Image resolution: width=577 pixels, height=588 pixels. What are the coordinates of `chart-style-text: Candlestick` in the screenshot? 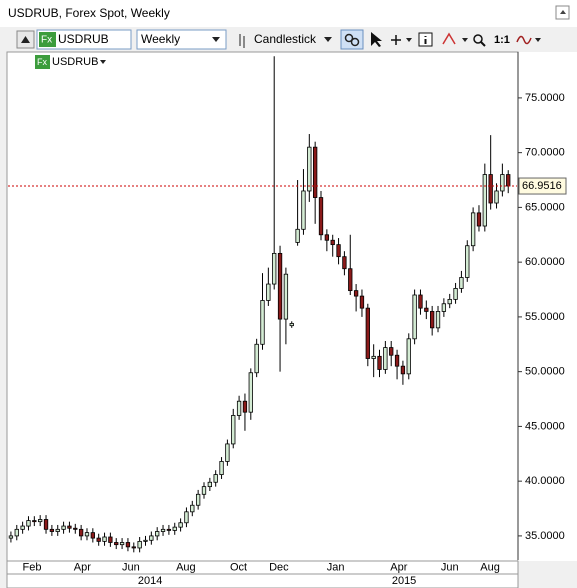 It's located at (285, 39).